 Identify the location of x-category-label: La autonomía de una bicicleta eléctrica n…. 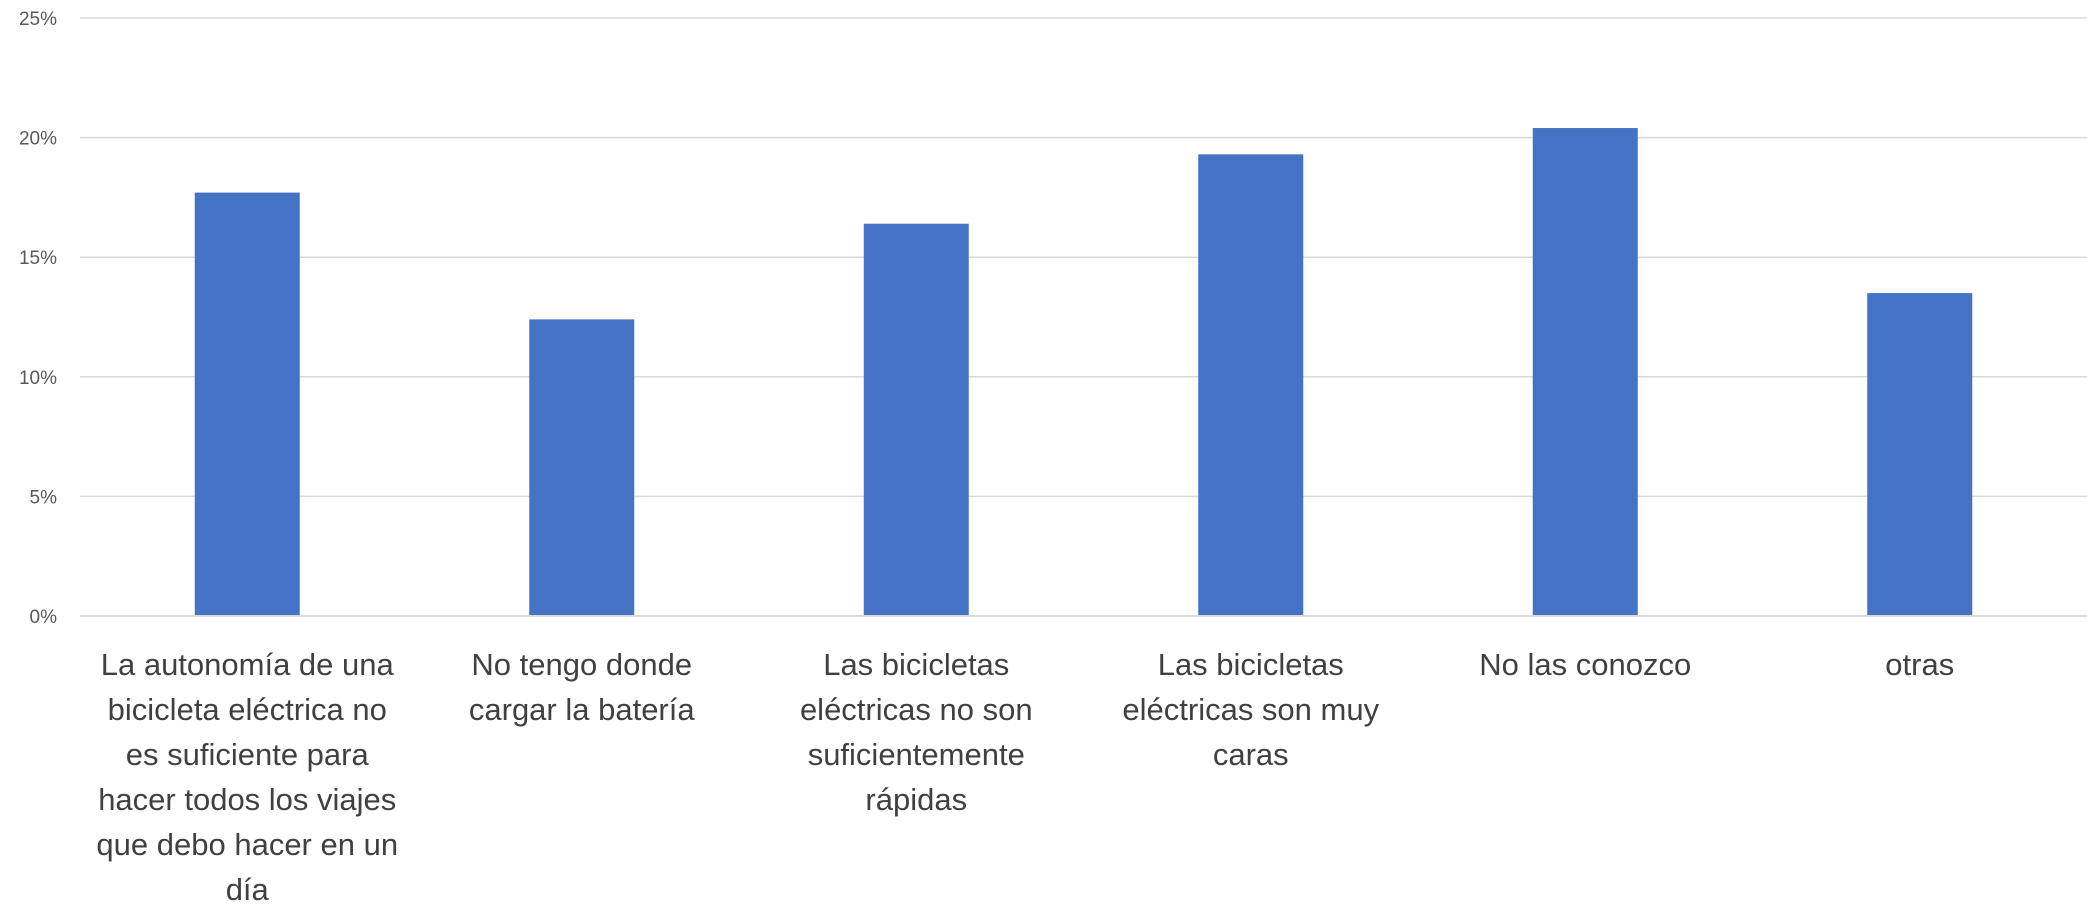
(247, 776).